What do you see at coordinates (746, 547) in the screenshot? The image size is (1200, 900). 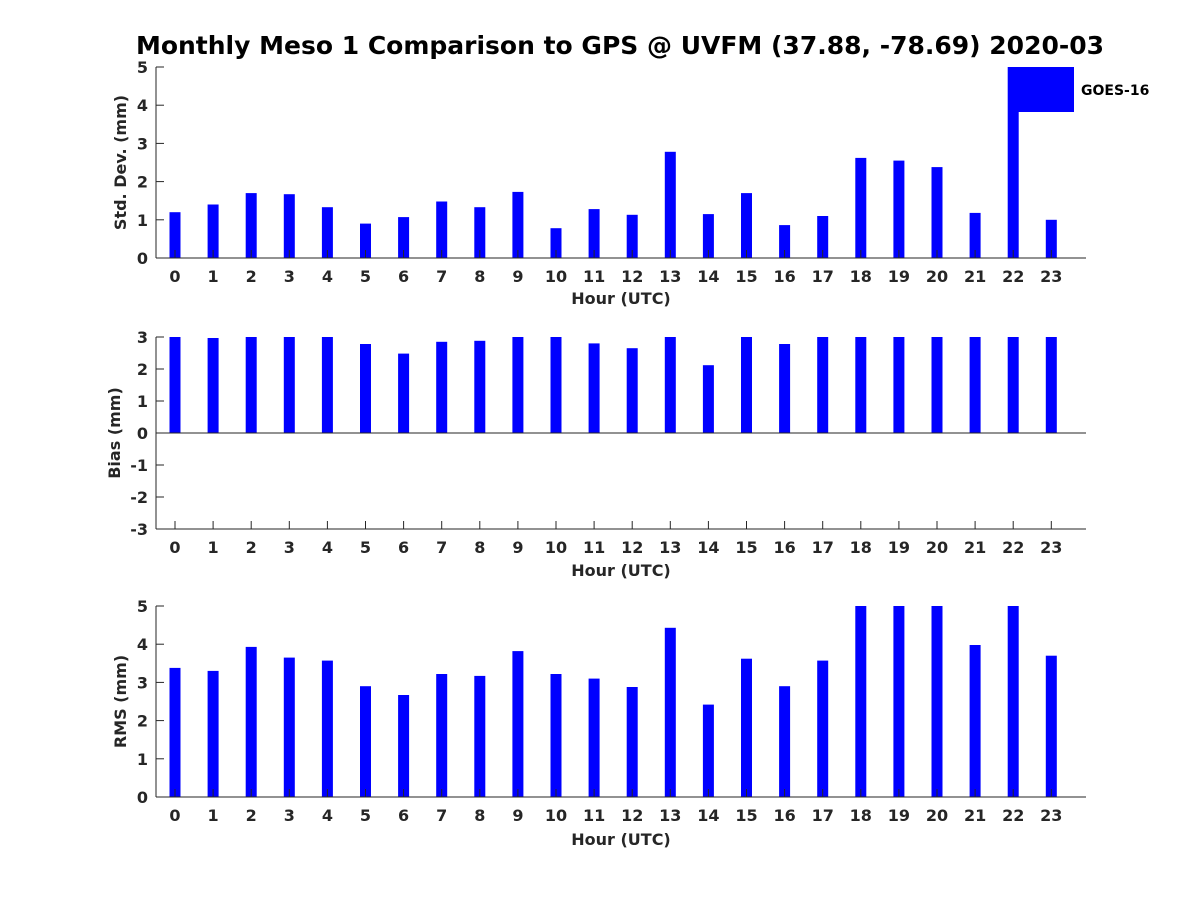 I see `x-tick-label: 15` at bounding box center [746, 547].